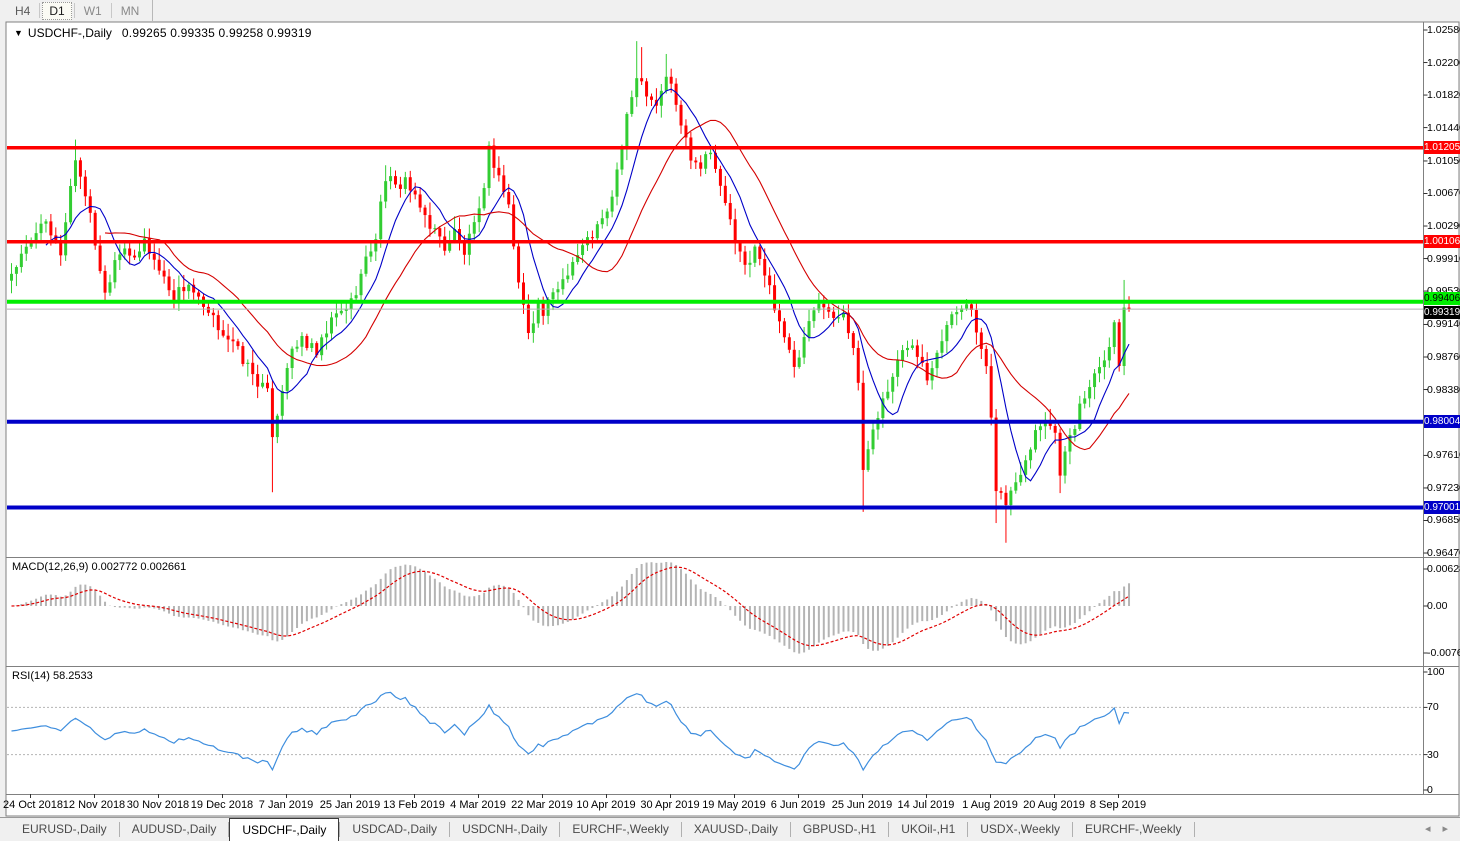 The image size is (1460, 841). What do you see at coordinates (570, 606) in the screenshot?
I see `macd-signal-line` at bounding box center [570, 606].